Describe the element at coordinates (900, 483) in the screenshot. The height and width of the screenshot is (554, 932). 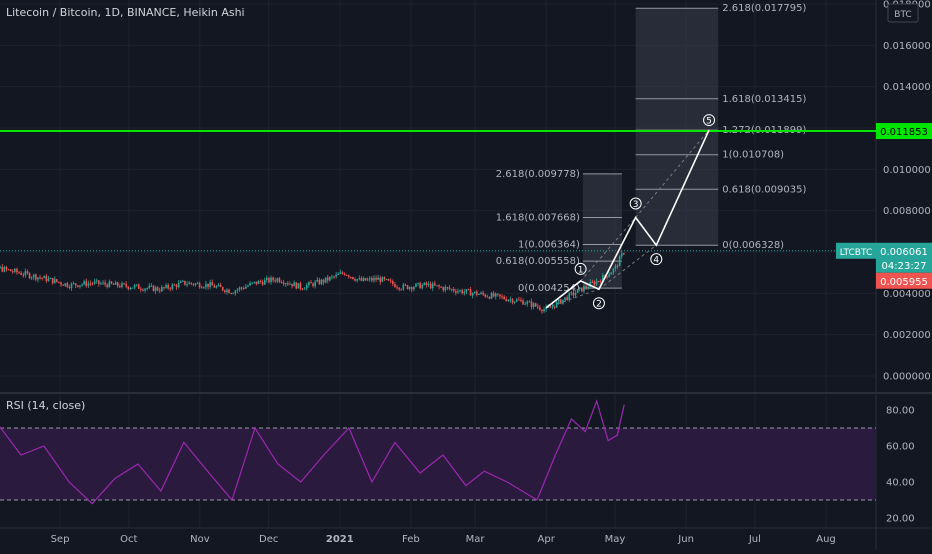
I see `rsi-tick-label-2: 40.00` at that location.